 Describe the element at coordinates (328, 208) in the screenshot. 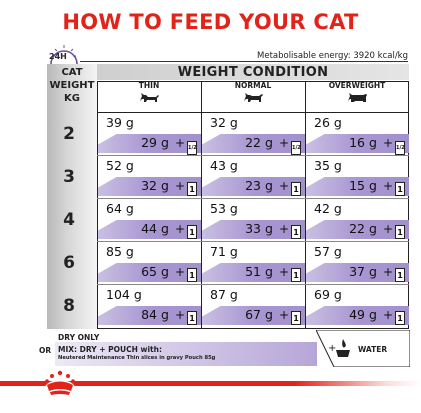

I see `dry-only-amount: 42 g` at that location.